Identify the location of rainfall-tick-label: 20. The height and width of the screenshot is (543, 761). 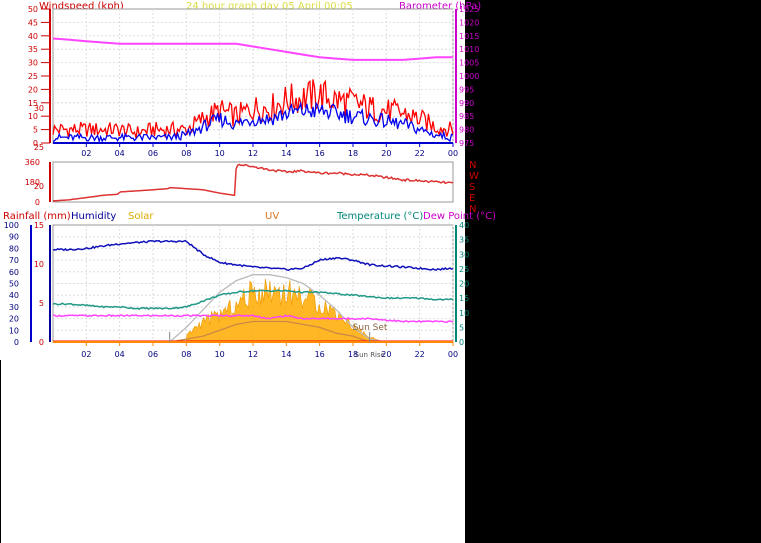
(14, 319).